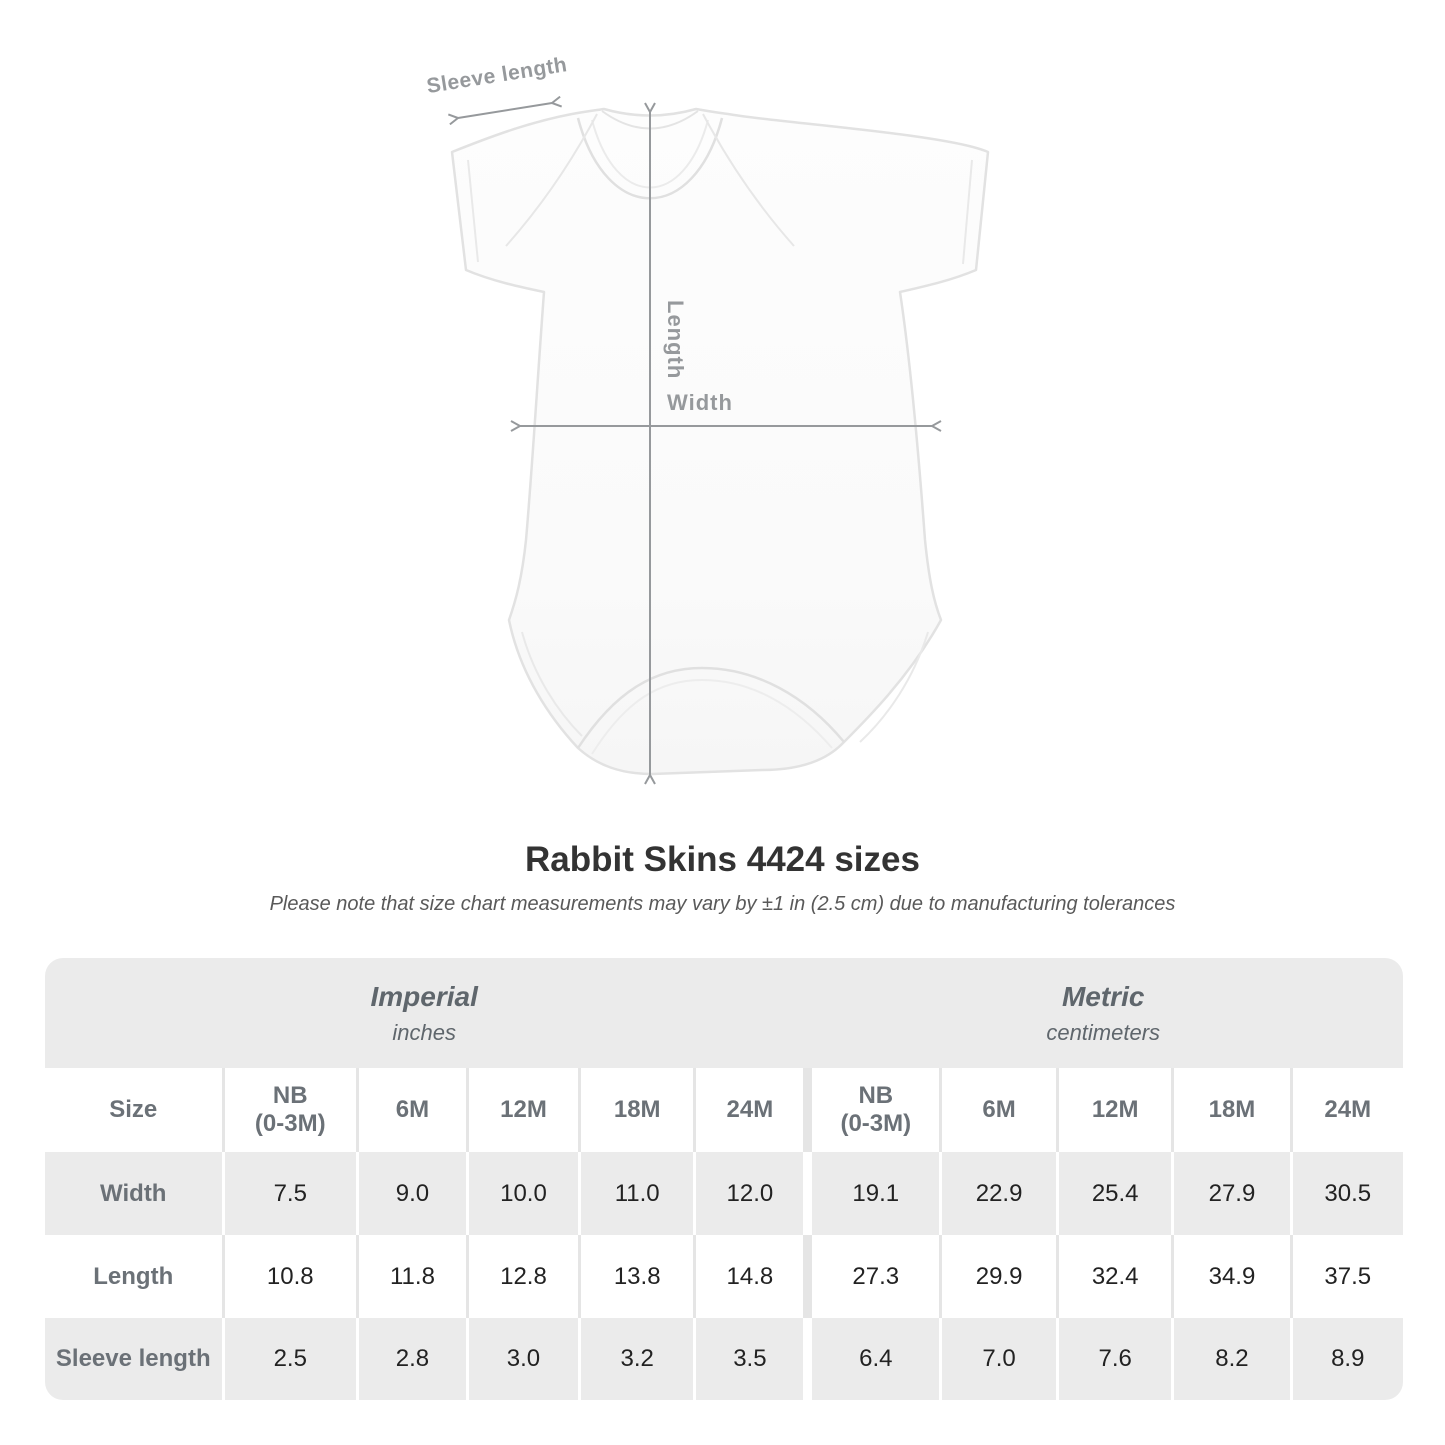 The width and height of the screenshot is (1445, 1445). I want to click on value-cell: 2.8, so click(410, 1359).